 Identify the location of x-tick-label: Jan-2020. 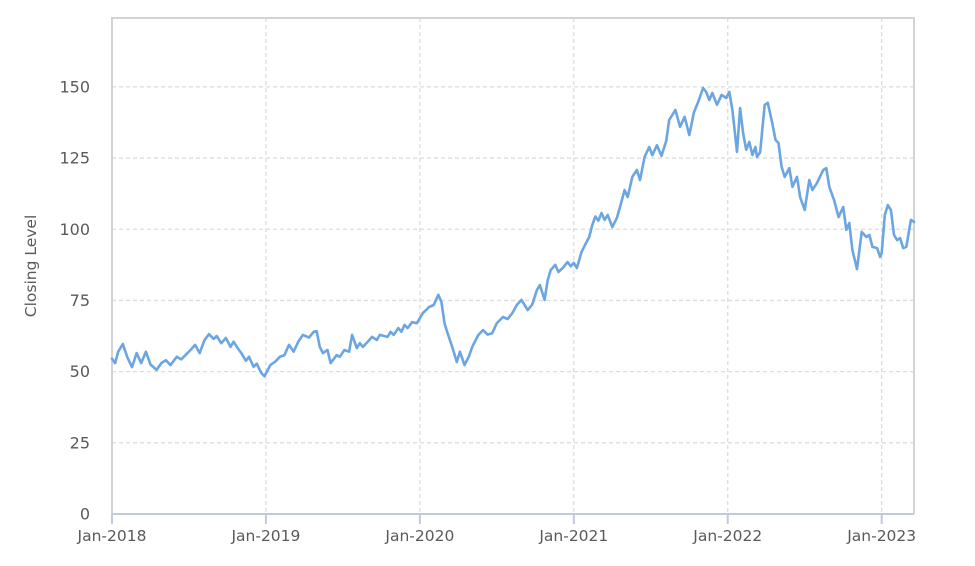
(419, 536).